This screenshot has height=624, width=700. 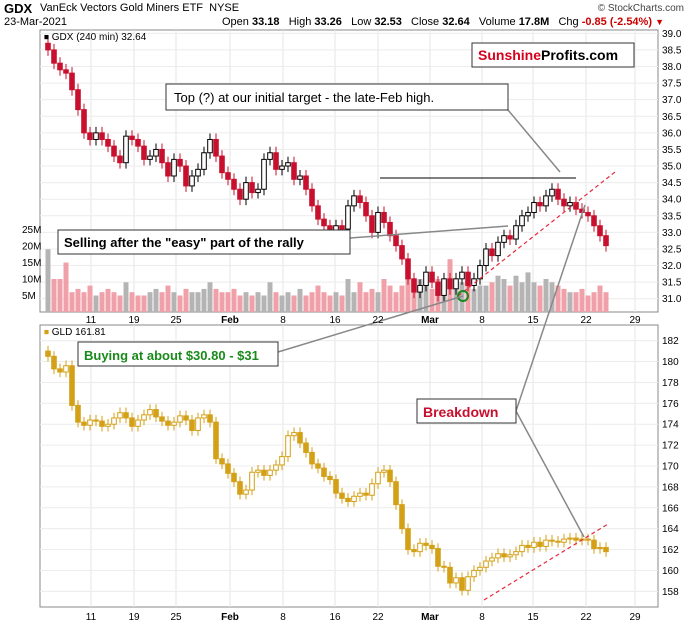 What do you see at coordinates (265, 22) in the screenshot?
I see `open-value: 33.18` at bounding box center [265, 22].